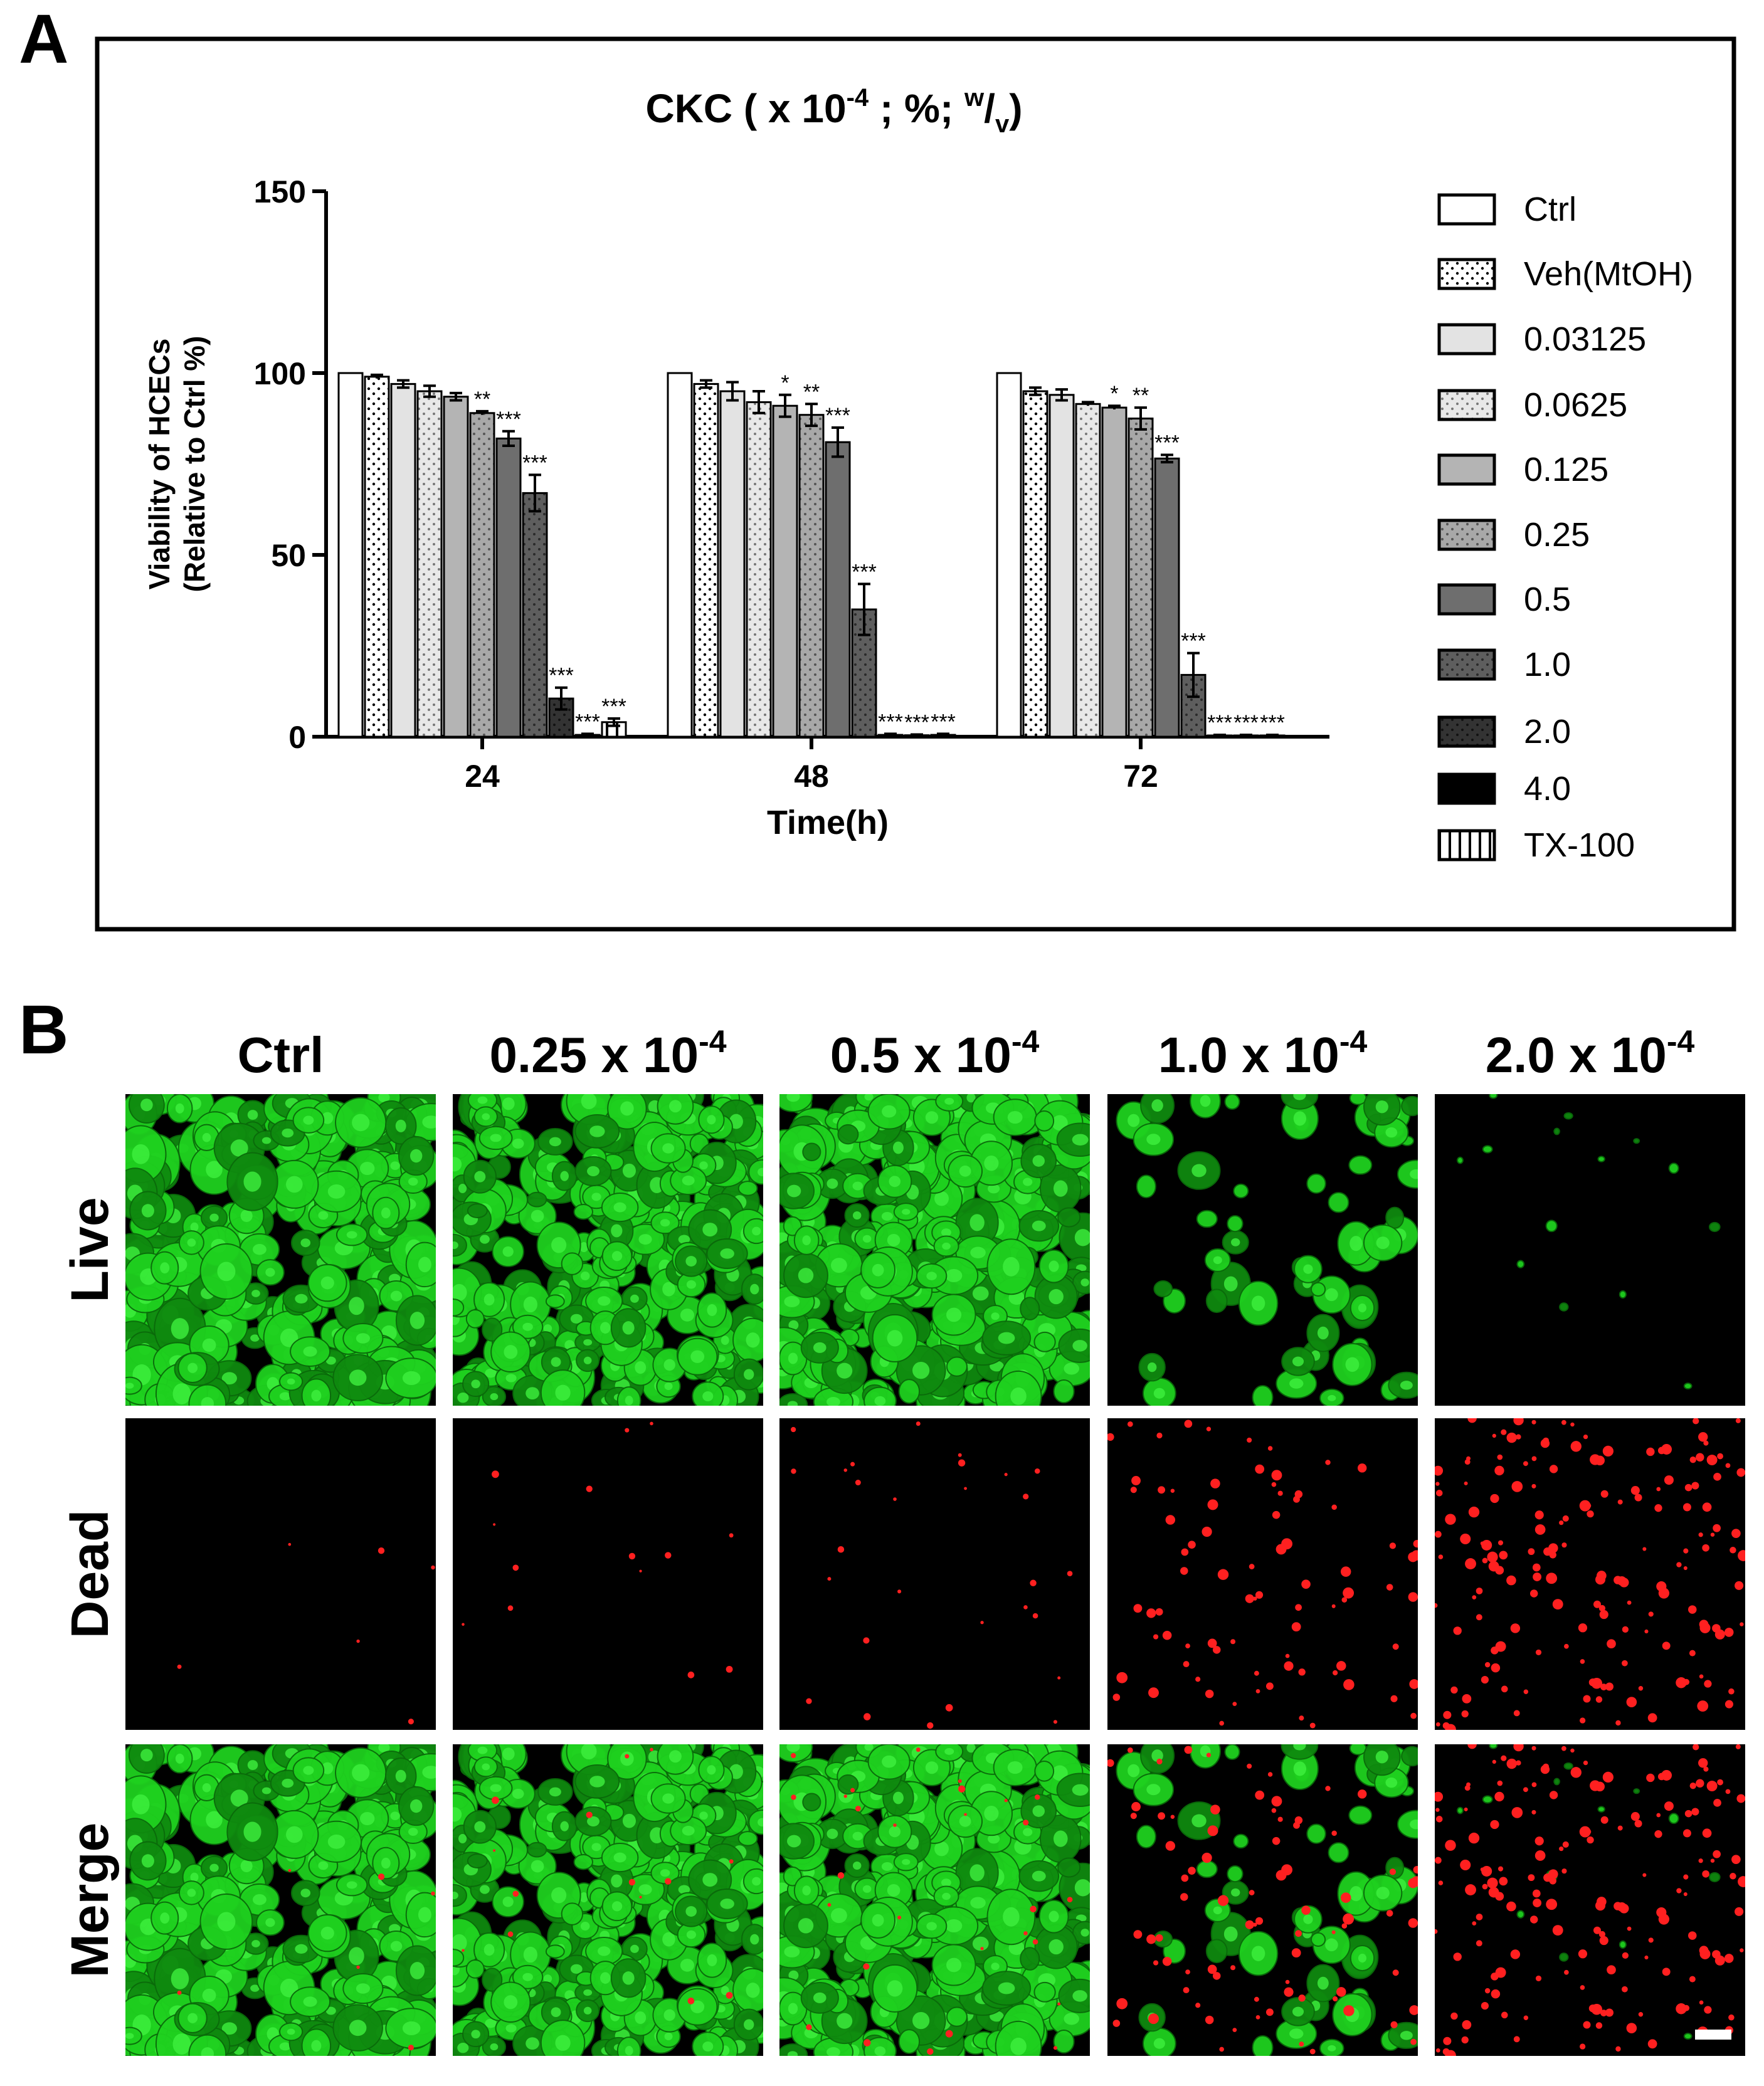  What do you see at coordinates (1547, 664) in the screenshot?
I see `legend-label: 1.0` at bounding box center [1547, 664].